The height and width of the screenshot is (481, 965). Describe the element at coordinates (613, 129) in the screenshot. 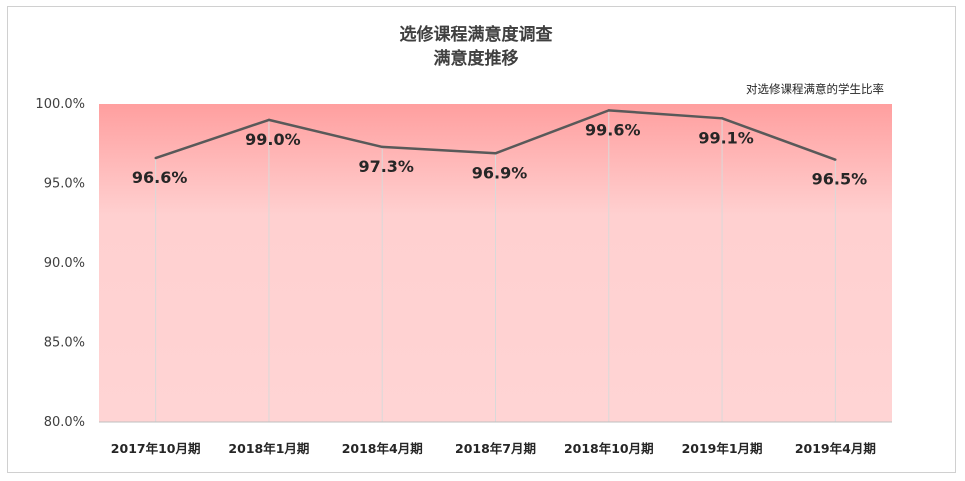

I see `data-label: 99.6%` at that location.